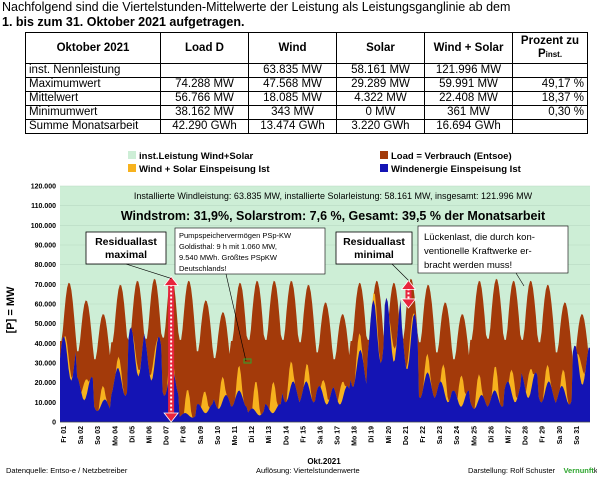 The height and width of the screenshot is (483, 597). What do you see at coordinates (46, 285) in the screenshot?
I see `y-tick-label: 70.000` at bounding box center [46, 285].